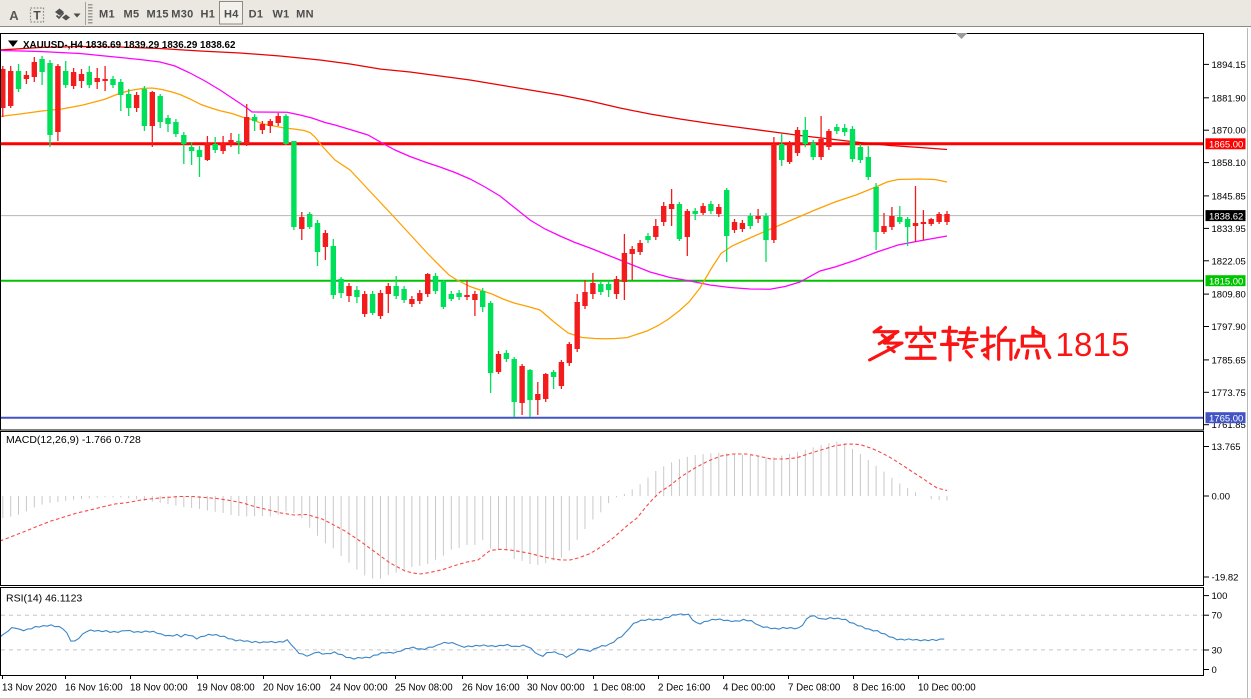 The width and height of the screenshot is (1251, 699). What do you see at coordinates (256, 15) in the screenshot?
I see `svg-text: D1` at bounding box center [256, 15].